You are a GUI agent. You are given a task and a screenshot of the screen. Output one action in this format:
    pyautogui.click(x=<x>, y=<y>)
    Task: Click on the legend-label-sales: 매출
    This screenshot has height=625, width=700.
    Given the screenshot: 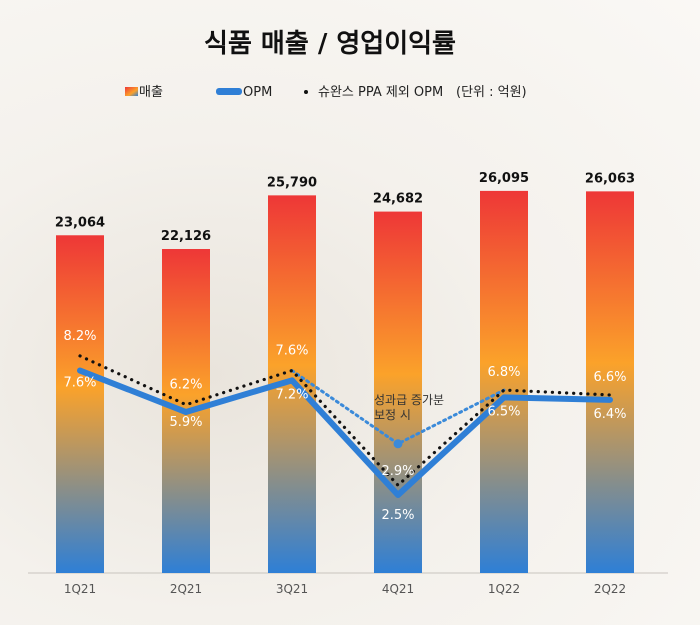 What is the action you would take?
    pyautogui.click(x=151, y=92)
    